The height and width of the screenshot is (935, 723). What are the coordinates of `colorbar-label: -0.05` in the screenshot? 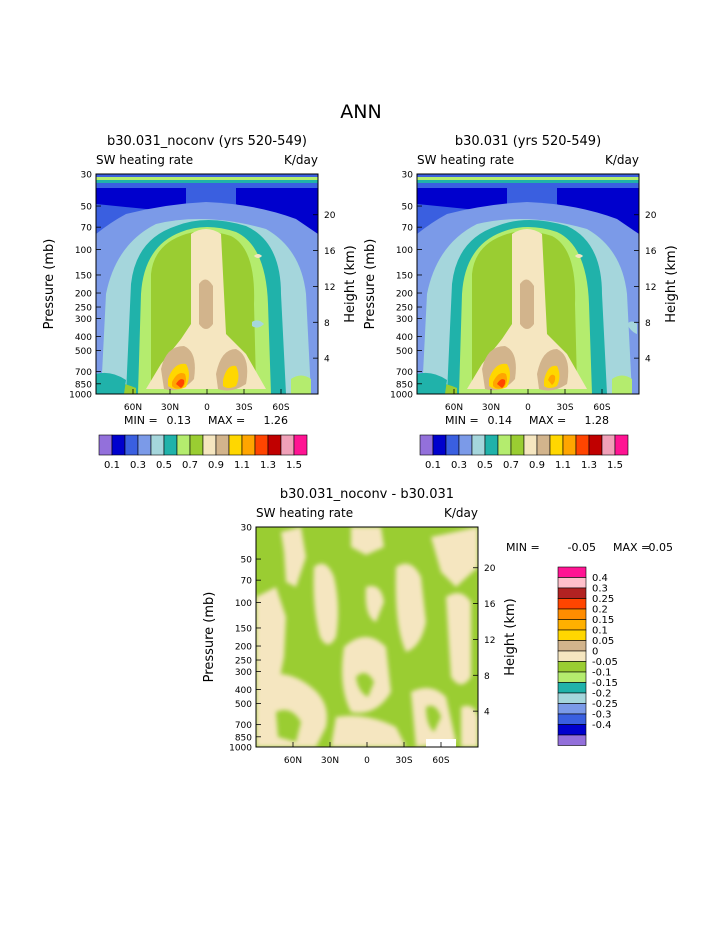 It's located at (605, 662).